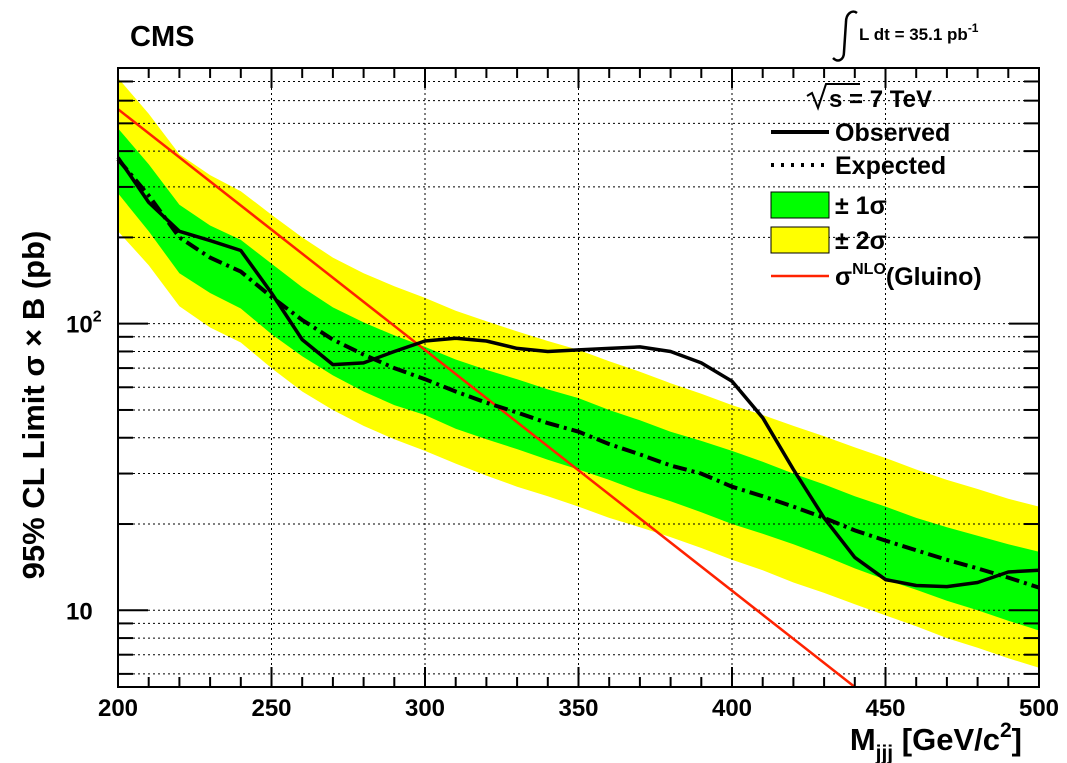 The width and height of the screenshot is (1067, 763). I want to click on x-tick-label: 250, so click(271, 708).